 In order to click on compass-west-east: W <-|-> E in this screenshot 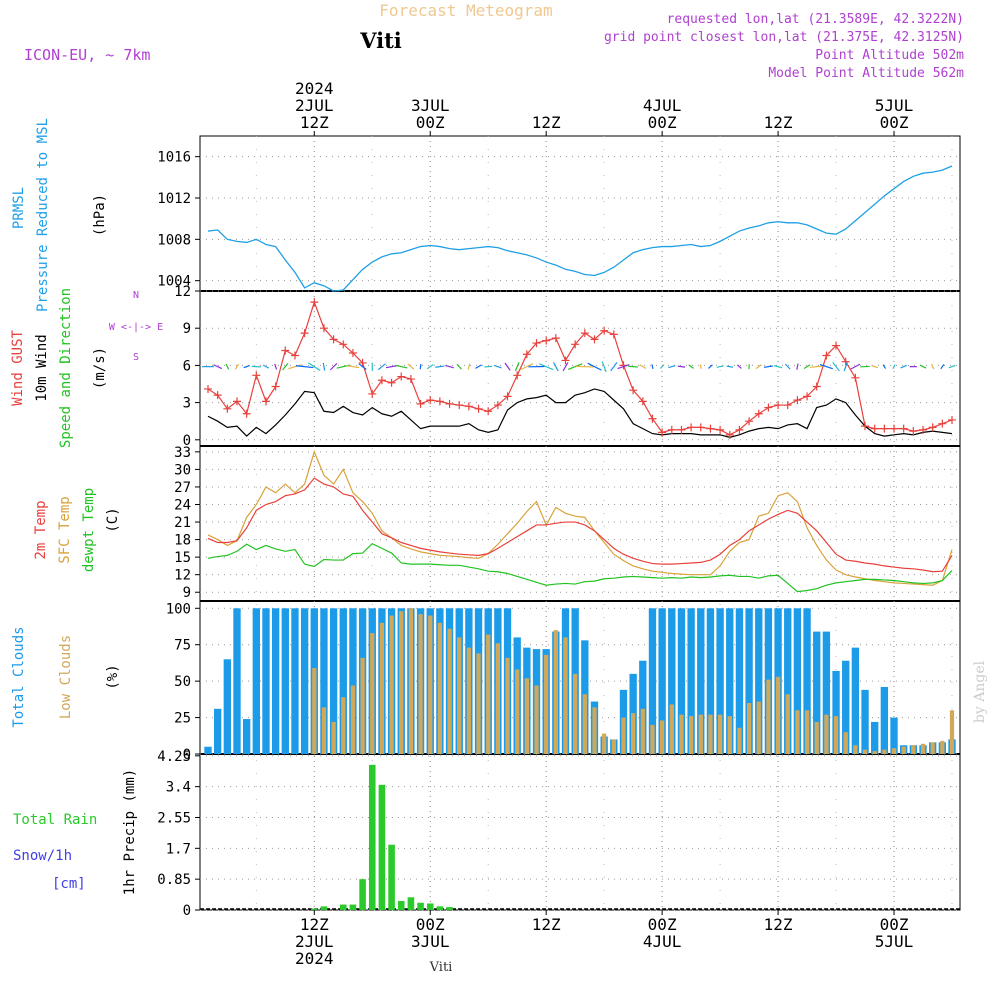, I will do `click(136, 327)`.